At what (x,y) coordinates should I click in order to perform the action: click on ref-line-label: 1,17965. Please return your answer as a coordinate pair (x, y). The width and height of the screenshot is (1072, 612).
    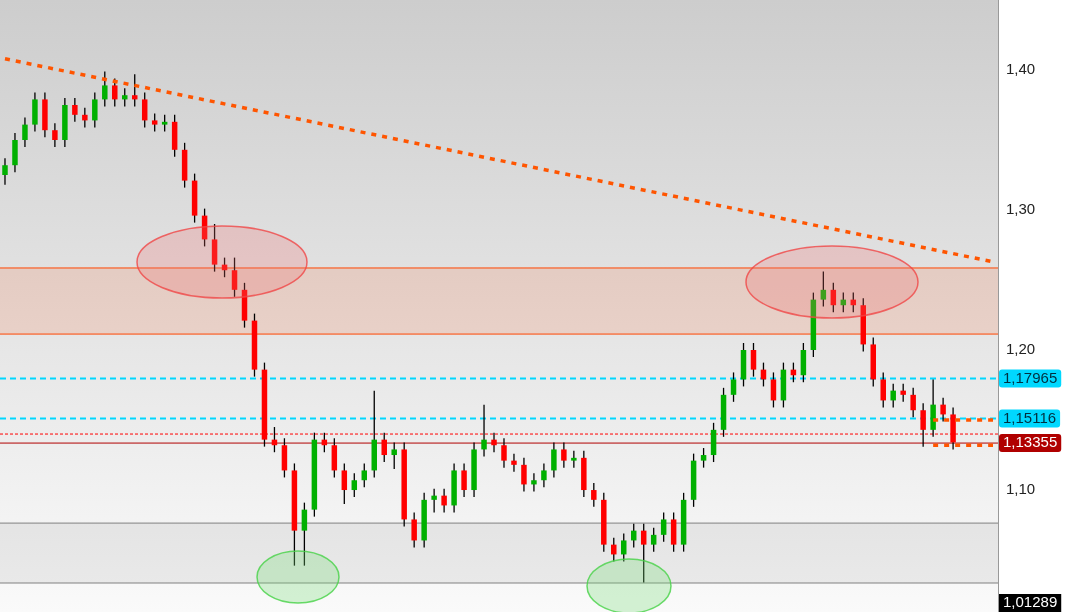
    Looking at the image, I should click on (1030, 377).